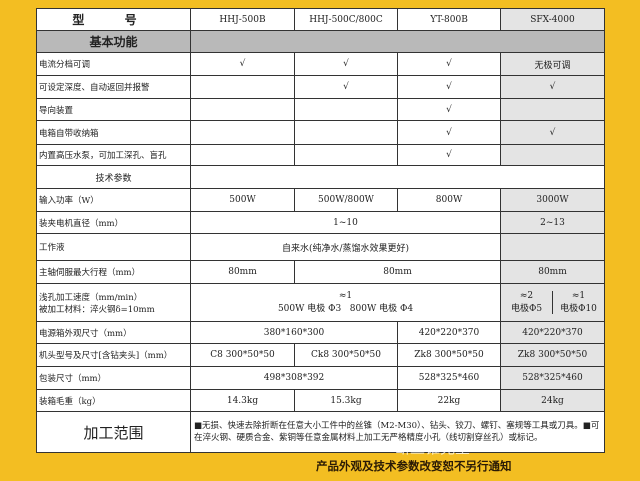 The image size is (640, 481). Describe the element at coordinates (433, 448) in the screenshot. I see `watermark: 断丝锥克星` at that location.